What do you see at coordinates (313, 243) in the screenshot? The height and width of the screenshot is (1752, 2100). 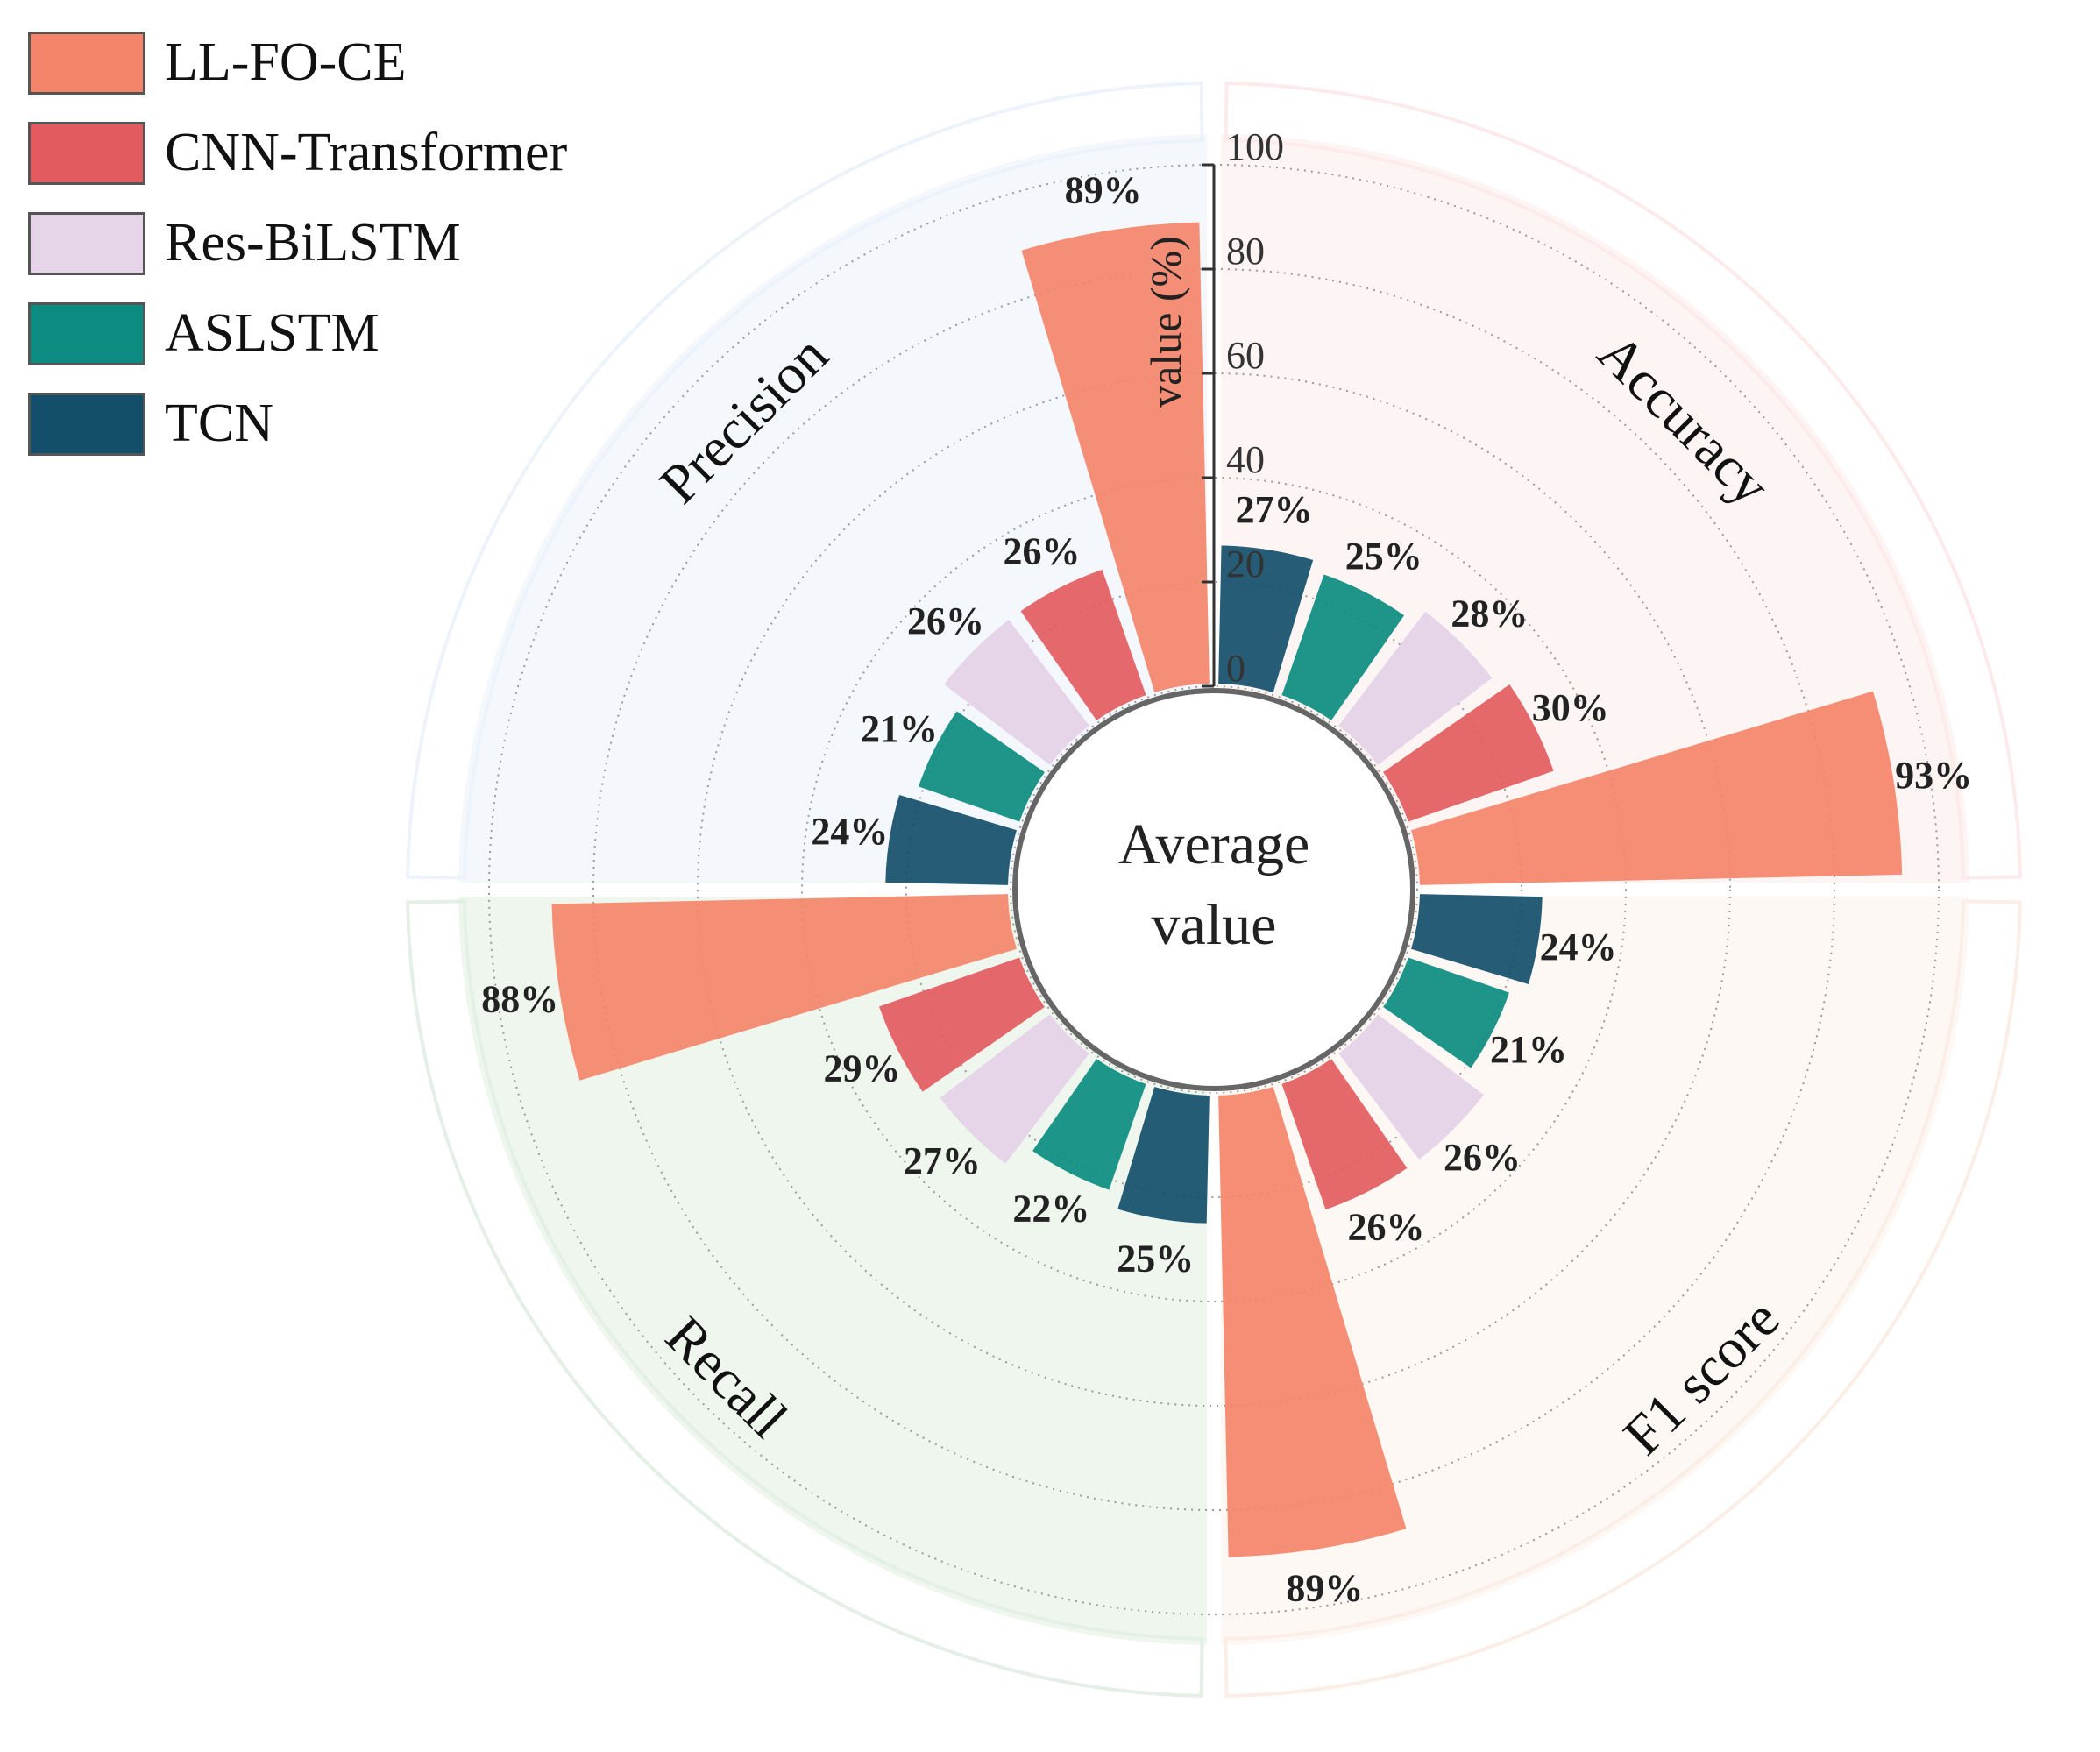 I see `legend-label: Res-BiLSTM` at bounding box center [313, 243].